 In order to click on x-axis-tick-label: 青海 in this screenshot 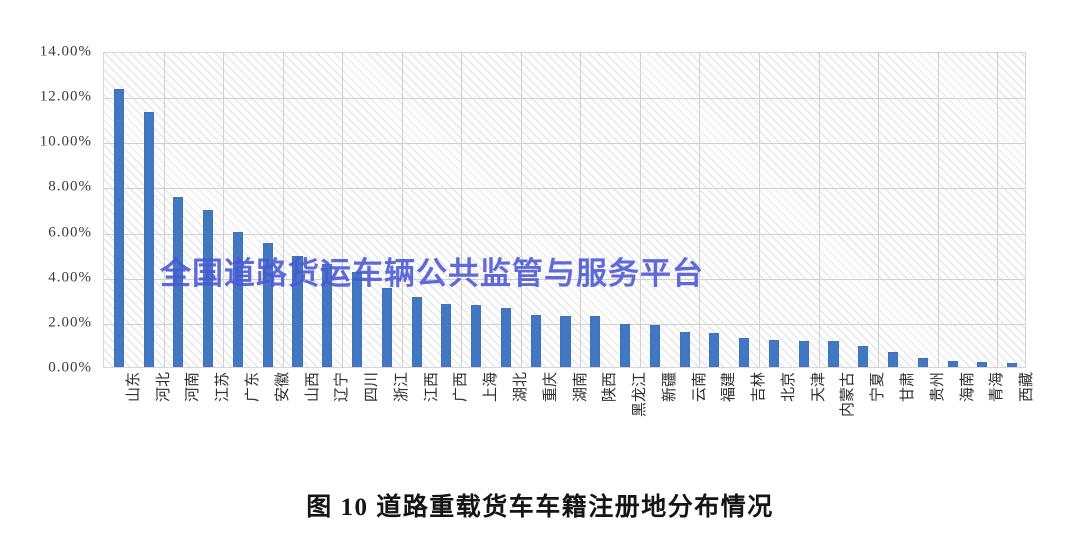, I will do `click(997, 387)`.